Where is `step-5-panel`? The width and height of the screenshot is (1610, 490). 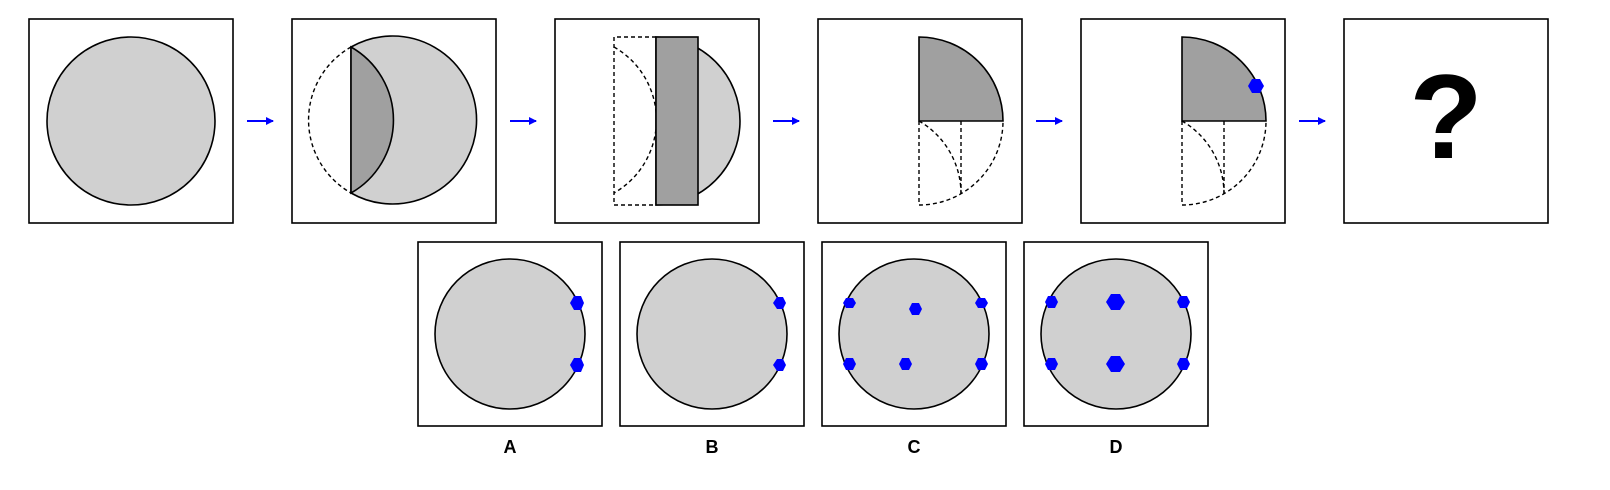
step-5-panel is located at coordinates (1183, 121).